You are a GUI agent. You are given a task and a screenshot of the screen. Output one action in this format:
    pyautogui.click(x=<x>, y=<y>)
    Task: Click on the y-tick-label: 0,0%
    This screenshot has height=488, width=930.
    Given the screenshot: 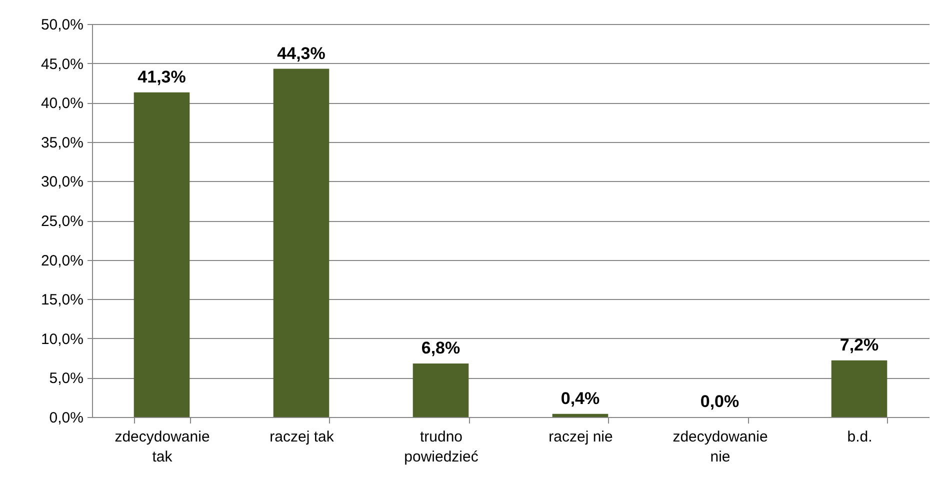 What is the action you would take?
    pyautogui.click(x=66, y=418)
    